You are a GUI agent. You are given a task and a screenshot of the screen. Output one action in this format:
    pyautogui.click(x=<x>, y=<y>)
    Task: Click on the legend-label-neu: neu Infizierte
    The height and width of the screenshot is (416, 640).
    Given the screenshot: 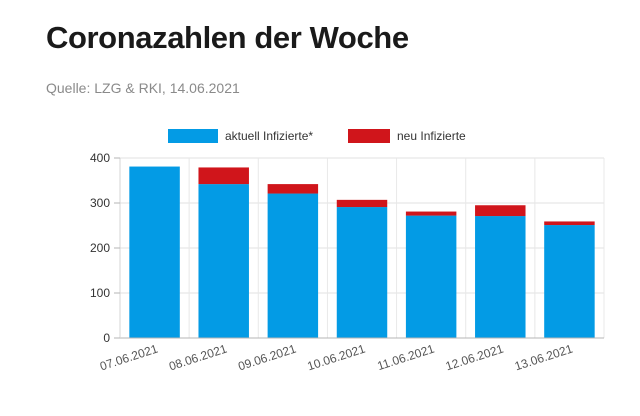 What is the action you would take?
    pyautogui.click(x=431, y=136)
    